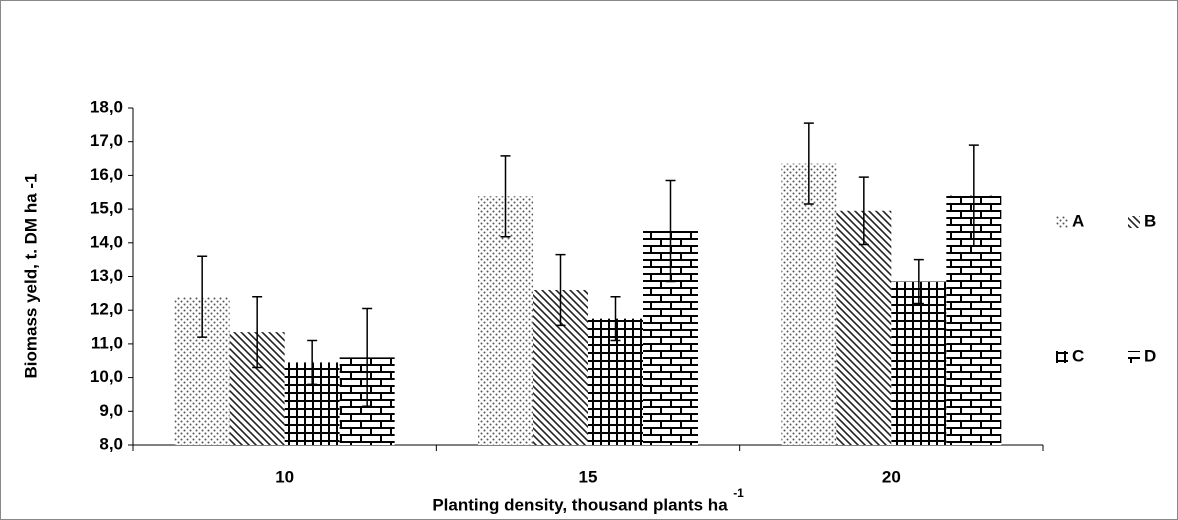 The width and height of the screenshot is (1178, 520). I want to click on y-tick-label: 18,0, so click(106, 106).